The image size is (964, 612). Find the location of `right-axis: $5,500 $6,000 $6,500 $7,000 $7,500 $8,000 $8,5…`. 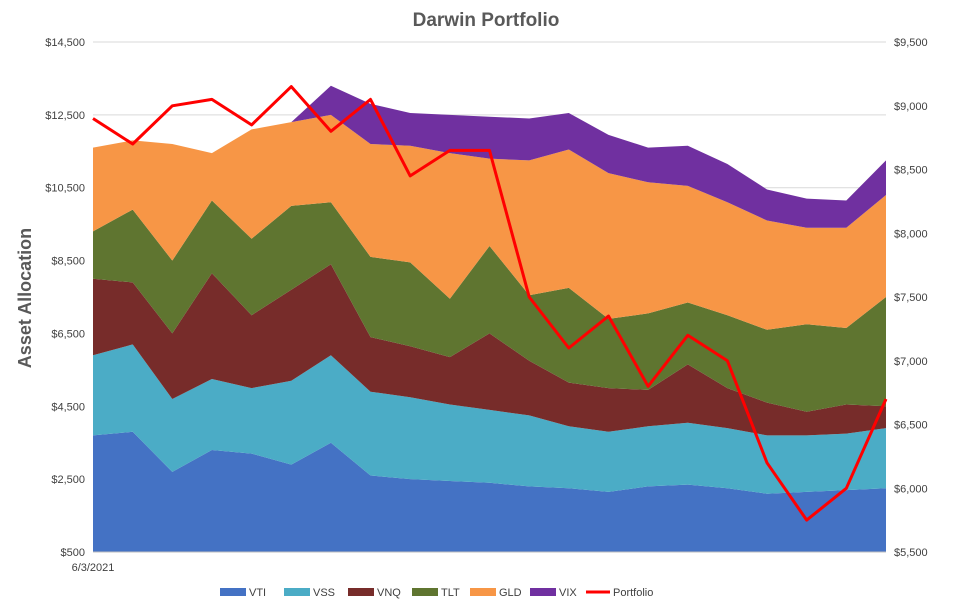

right-axis: $5,500 $6,000 $6,500 $7,000 $7,500 $8,000 $8,5… is located at coordinates (911, 298).